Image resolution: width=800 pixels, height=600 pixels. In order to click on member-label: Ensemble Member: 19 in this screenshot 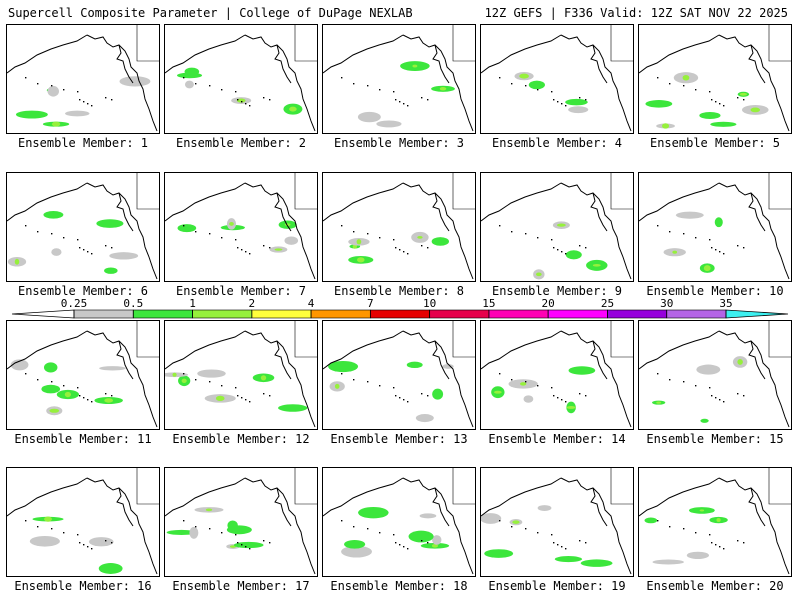, I will do `click(557, 586)`.